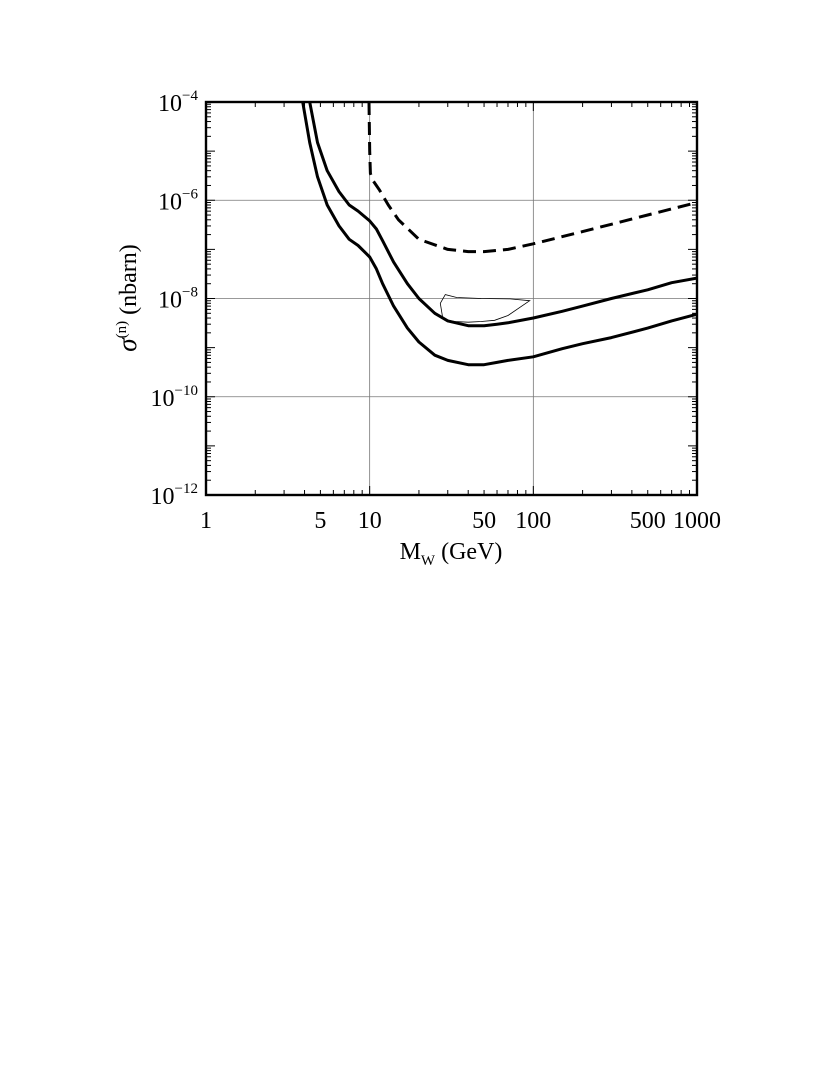 The width and height of the screenshot is (830, 1090). Describe the element at coordinates (178, 200) in the screenshot. I see `y-tick-label: 10⁻⁶` at that location.